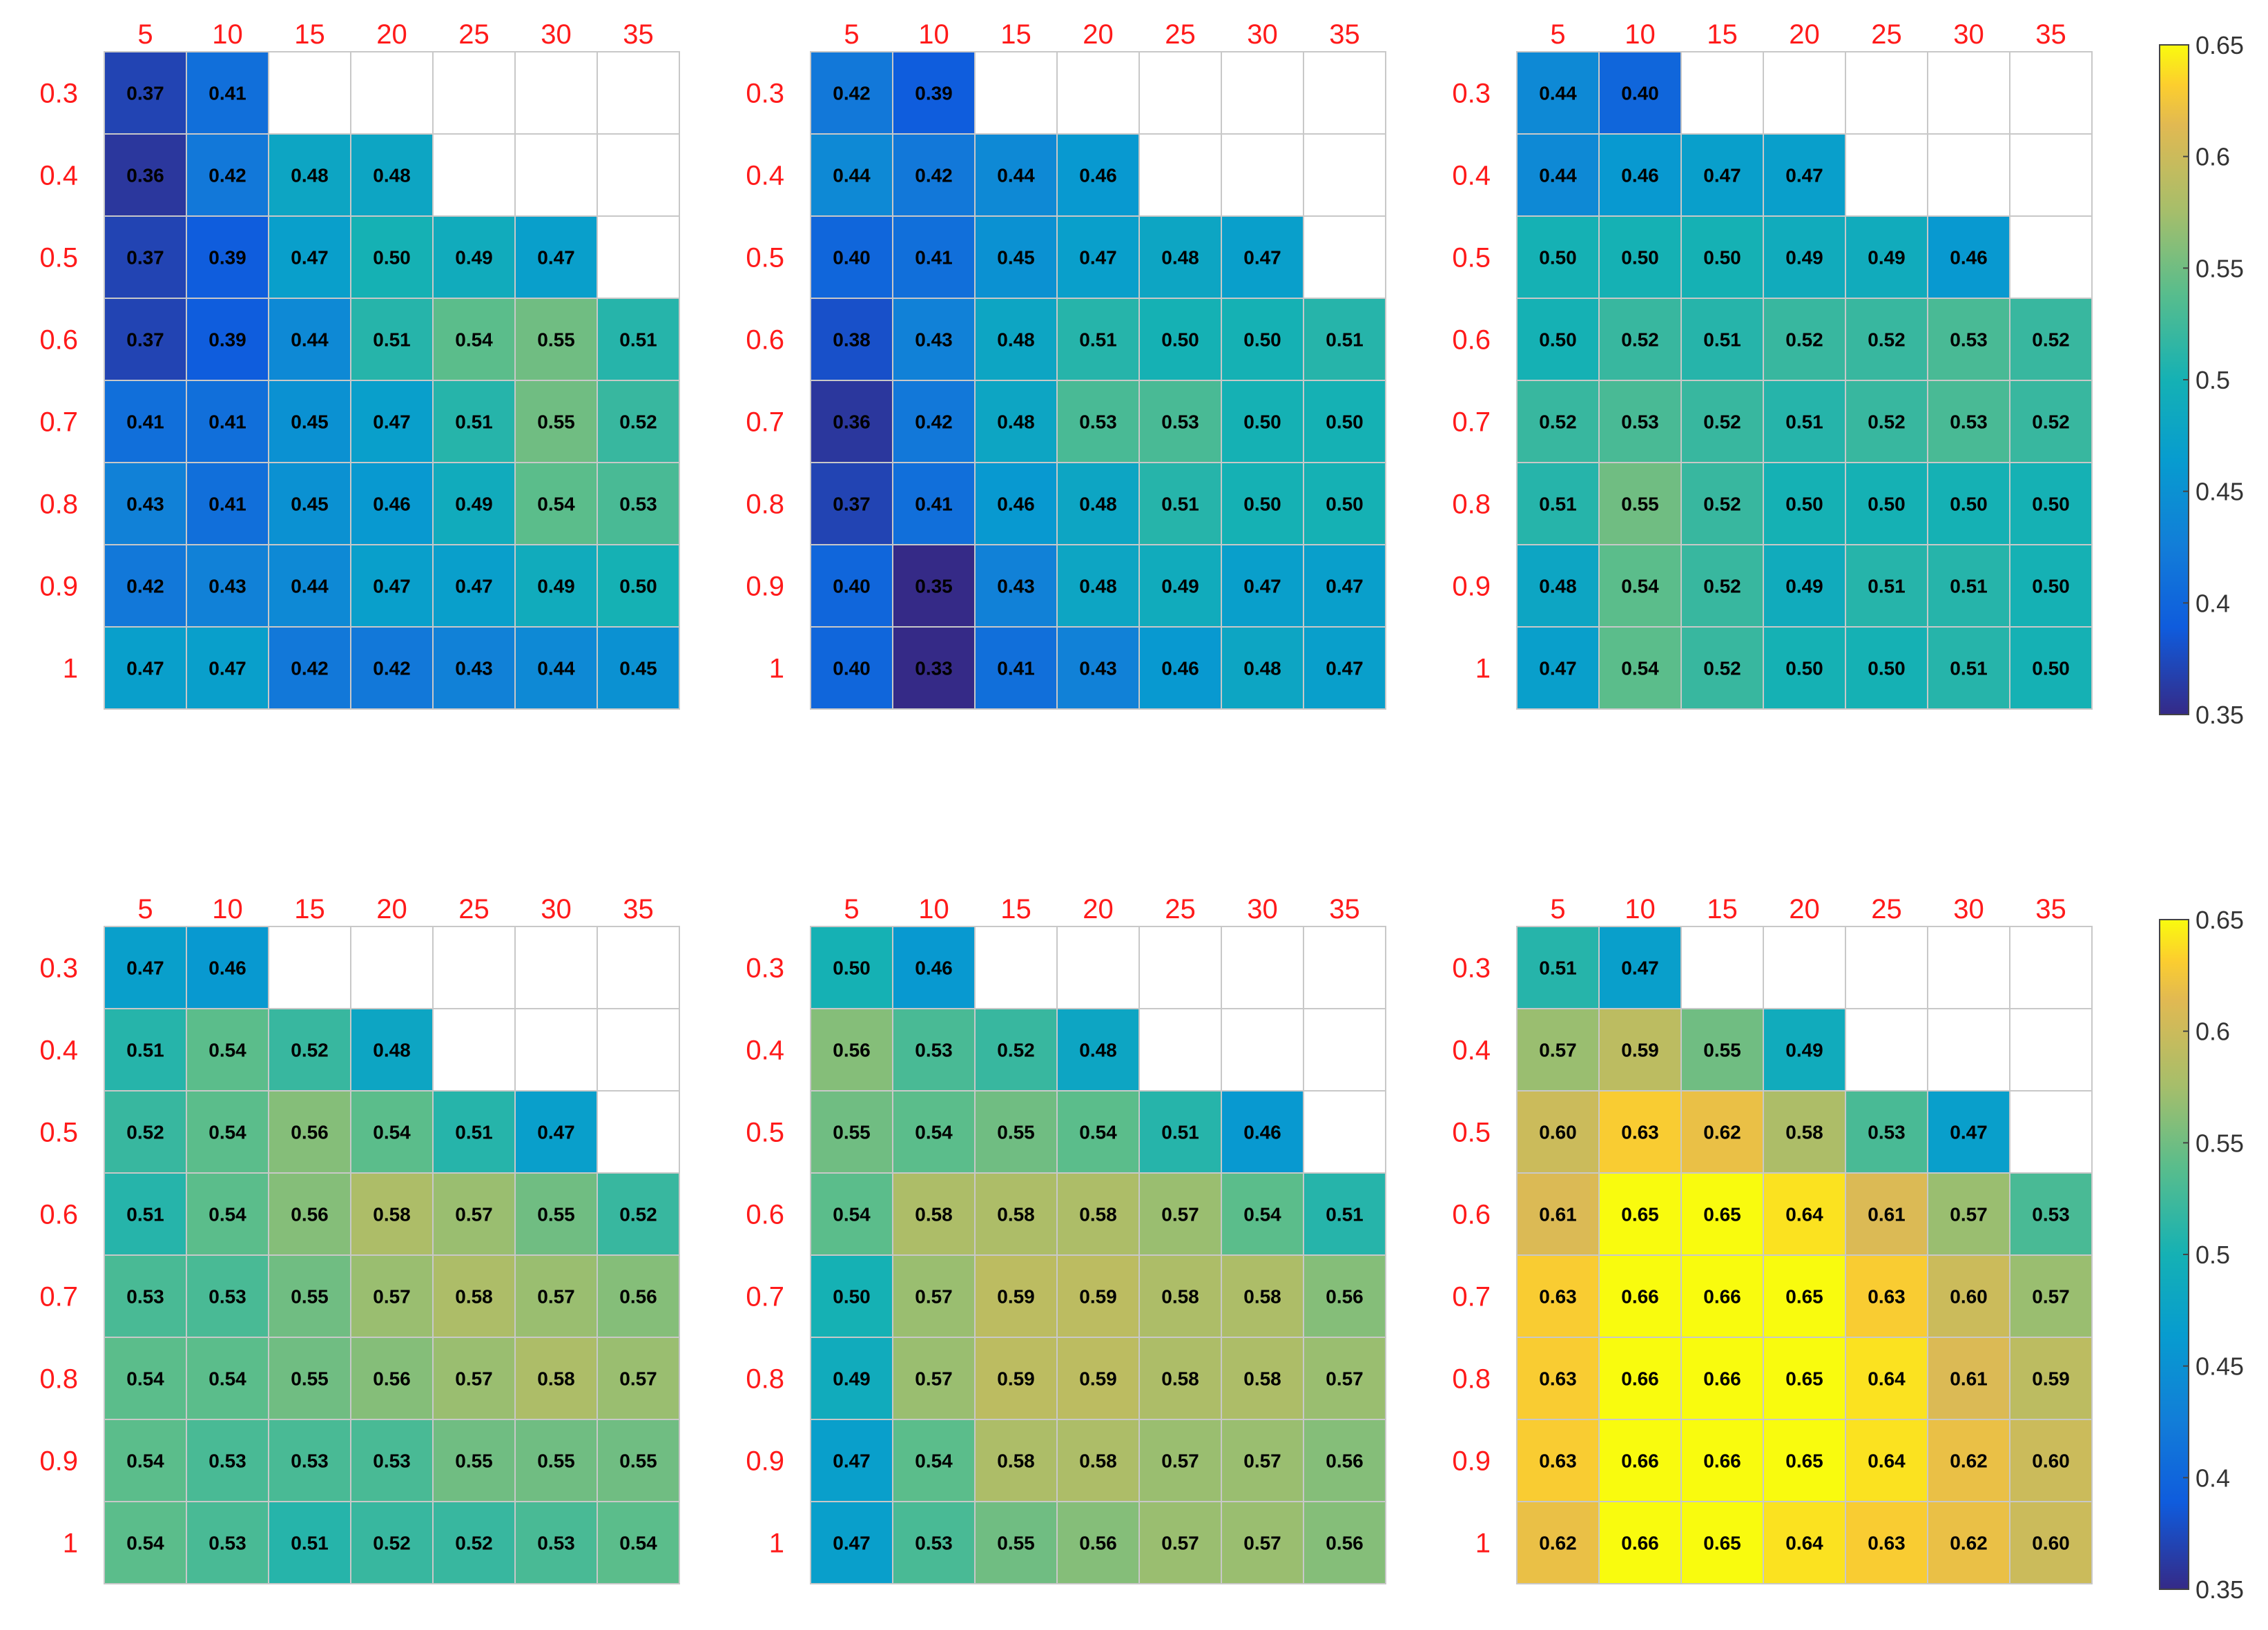 This screenshot has width=2268, height=1630. What do you see at coordinates (474, 258) in the screenshot?
I see `cell-value-label: 0.49` at bounding box center [474, 258].